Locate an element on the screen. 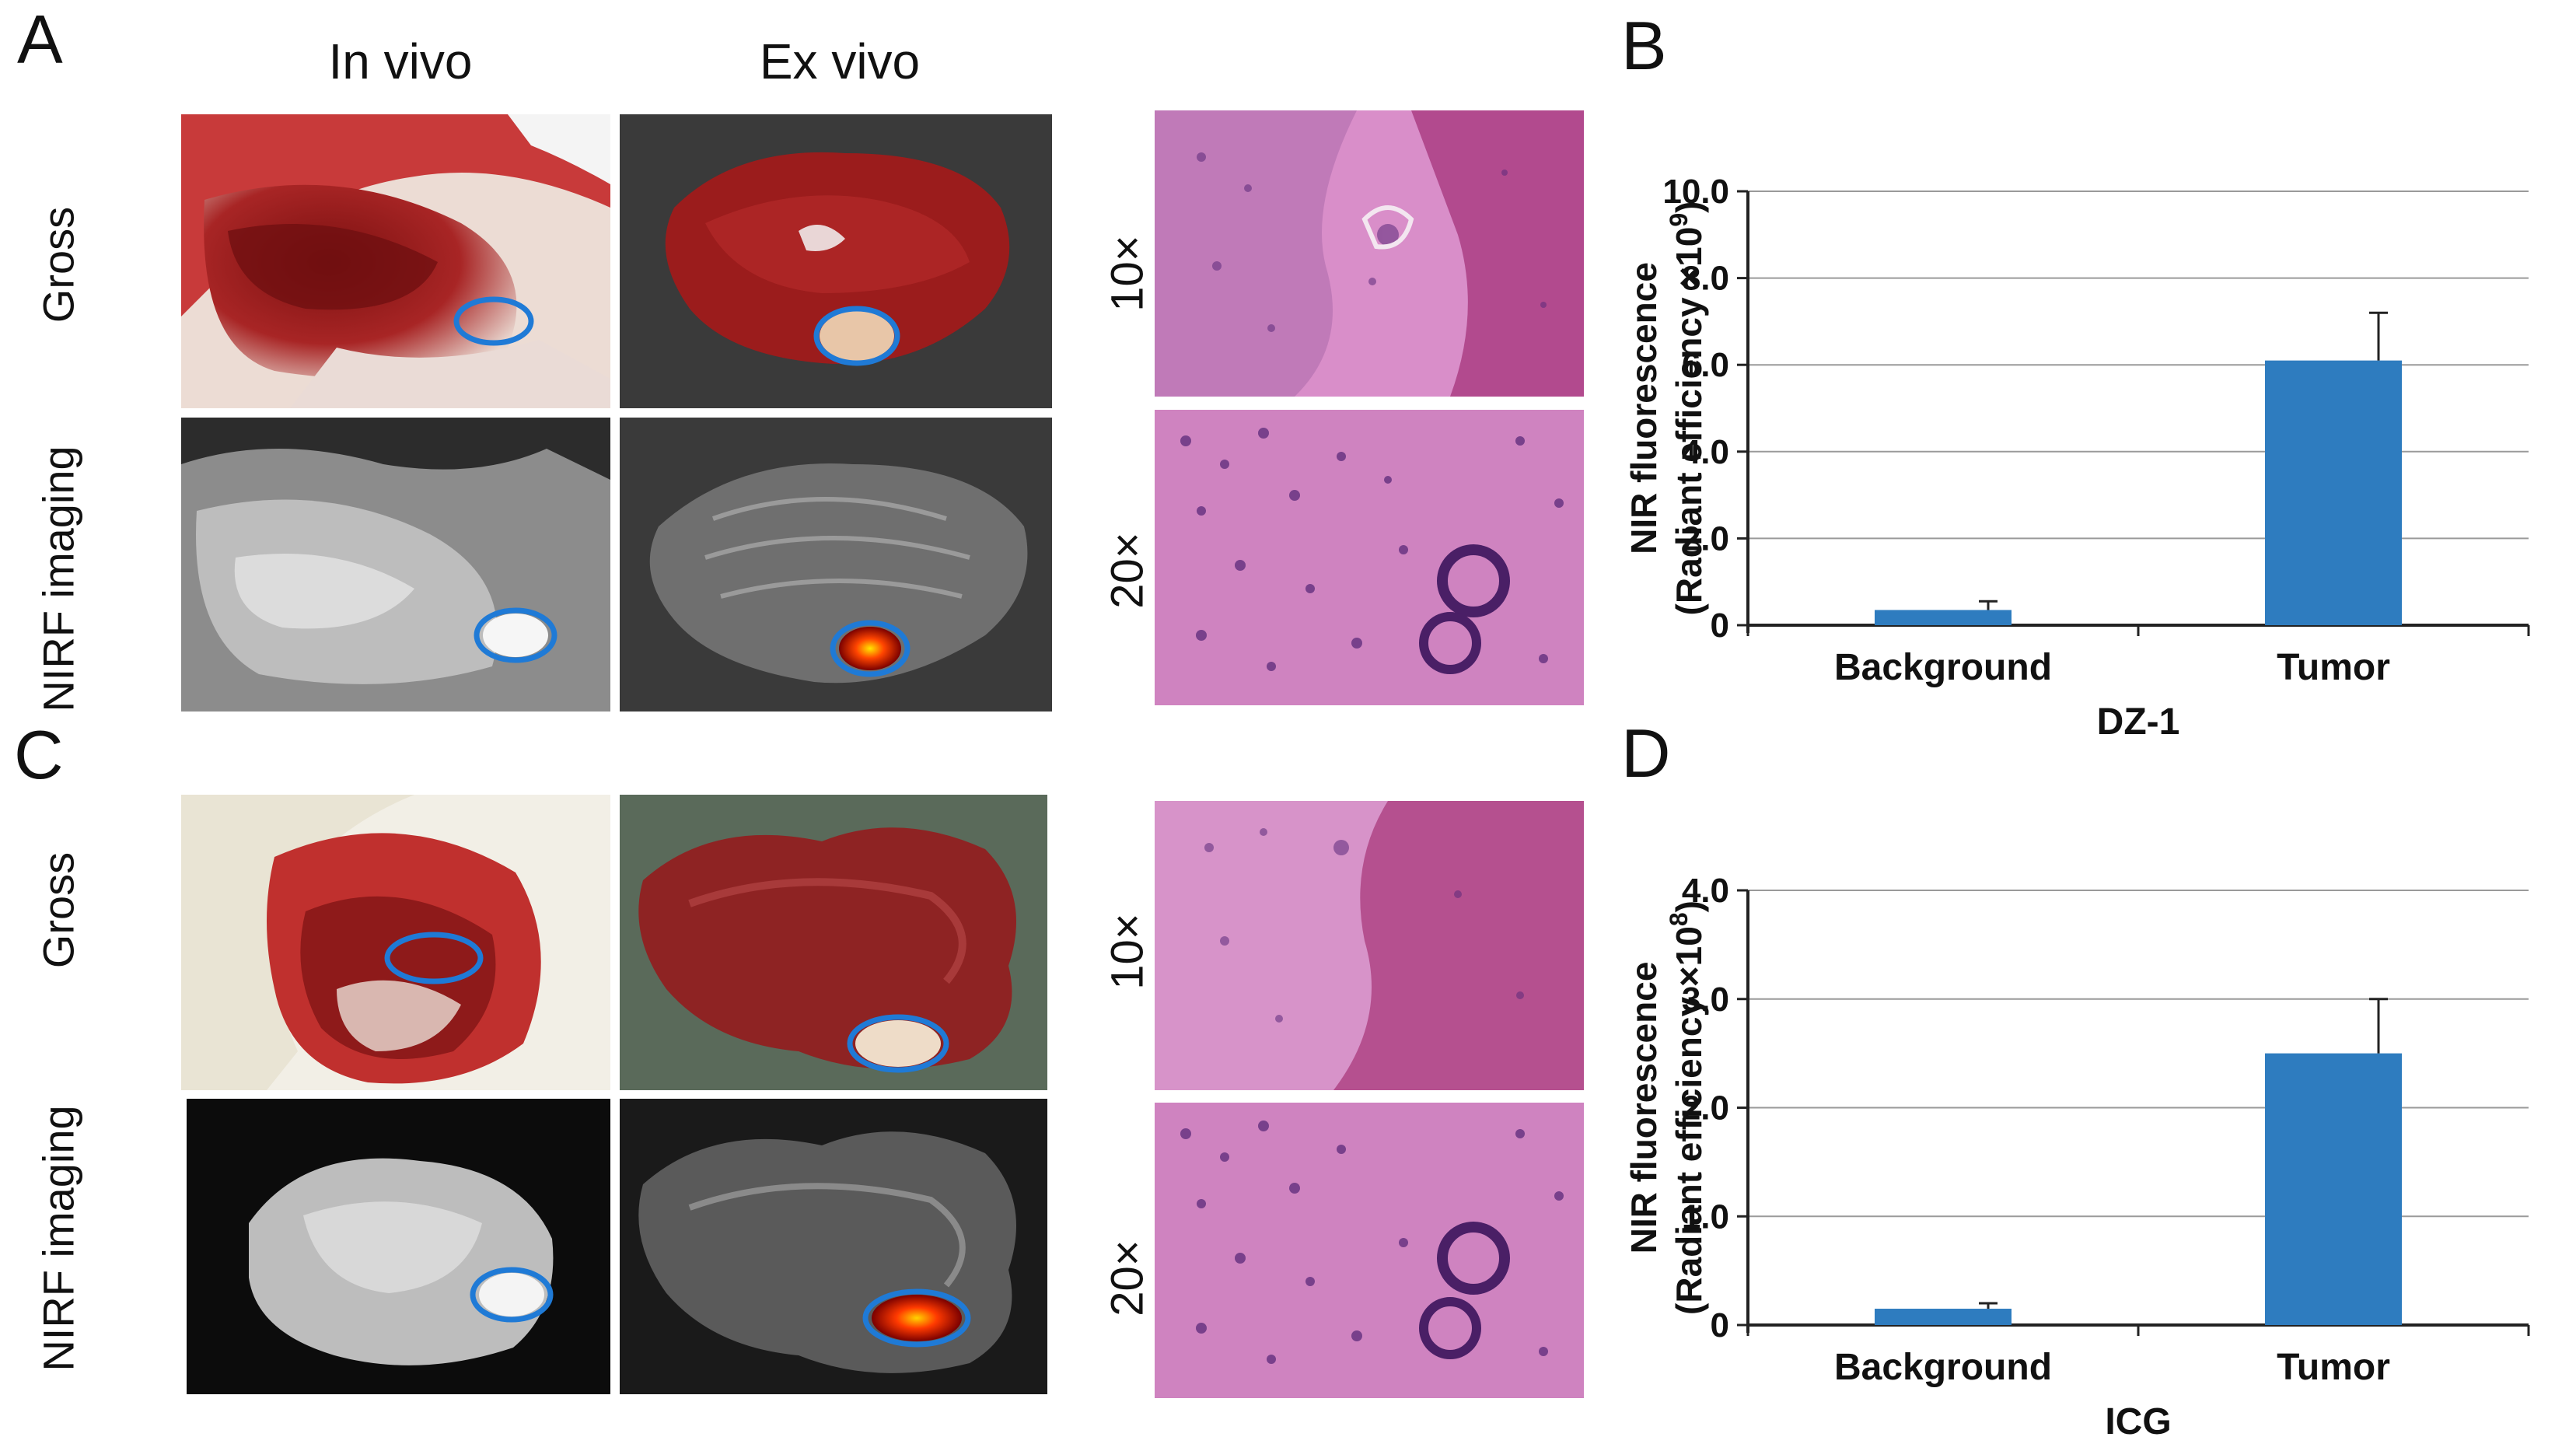  chart-d-ytick-label: 0 is located at coordinates (1720, 1325).